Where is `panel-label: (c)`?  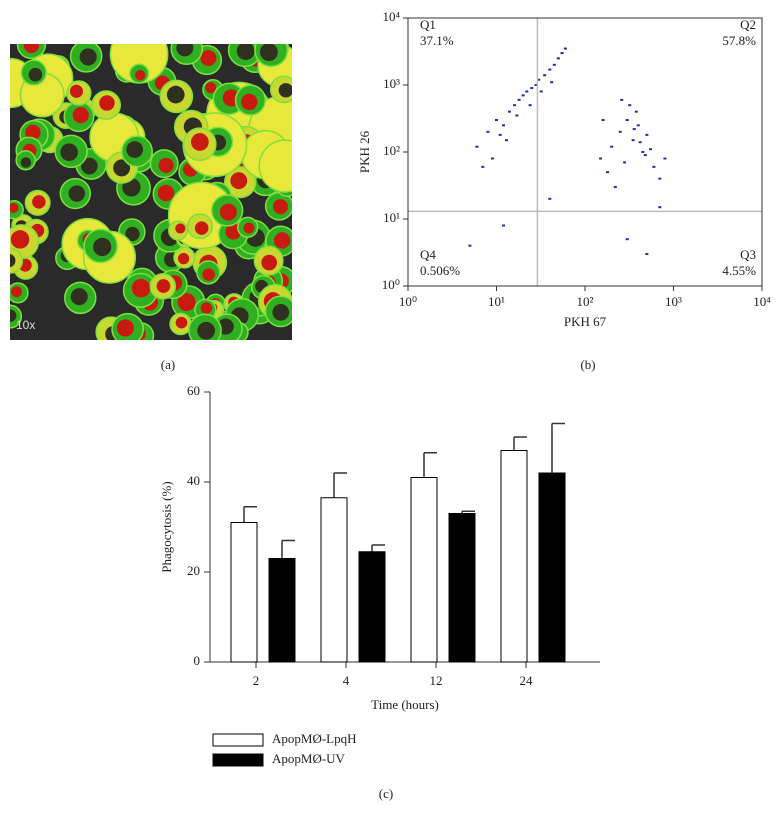 panel-label: (c) is located at coordinates (386, 793).